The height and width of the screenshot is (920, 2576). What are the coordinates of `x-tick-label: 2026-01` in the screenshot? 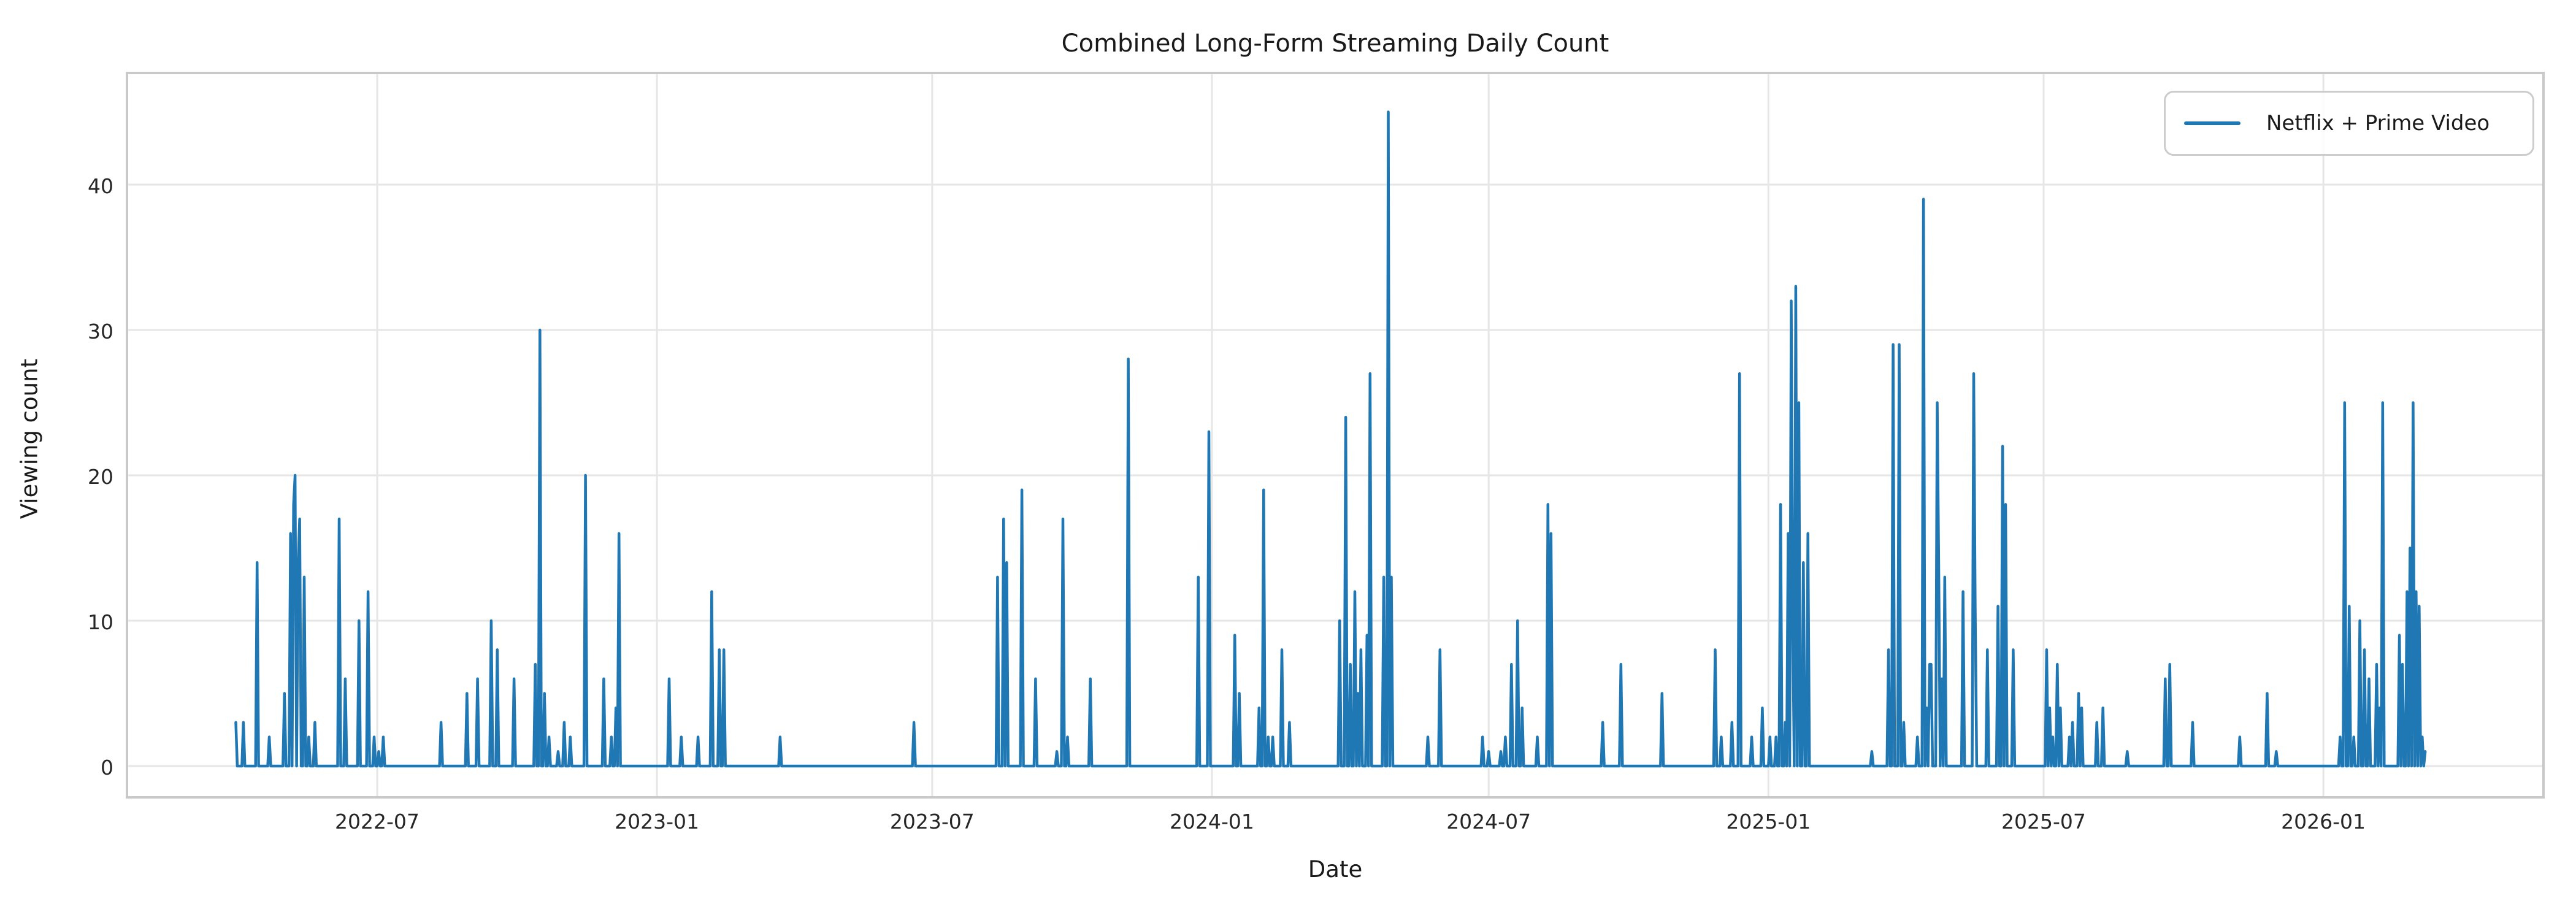 It's located at (2323, 822).